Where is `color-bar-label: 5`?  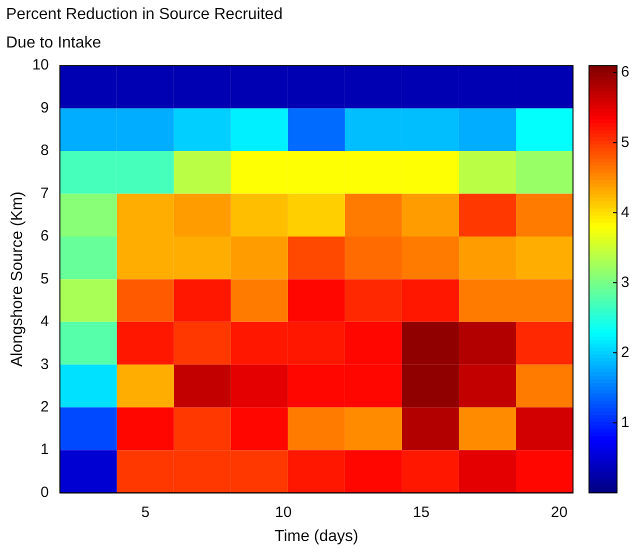 color-bar-label: 5 is located at coordinates (625, 142).